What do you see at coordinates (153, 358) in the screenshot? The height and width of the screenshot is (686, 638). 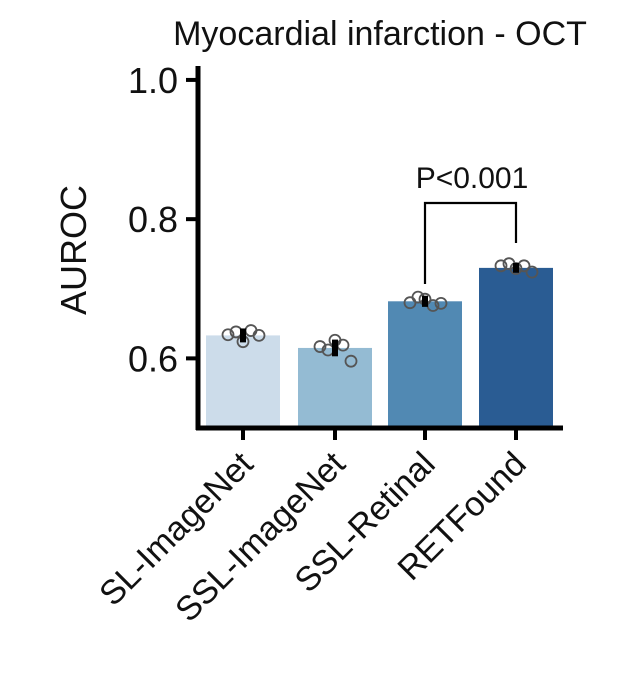 I see `y-tick-label: 0.6` at bounding box center [153, 358].